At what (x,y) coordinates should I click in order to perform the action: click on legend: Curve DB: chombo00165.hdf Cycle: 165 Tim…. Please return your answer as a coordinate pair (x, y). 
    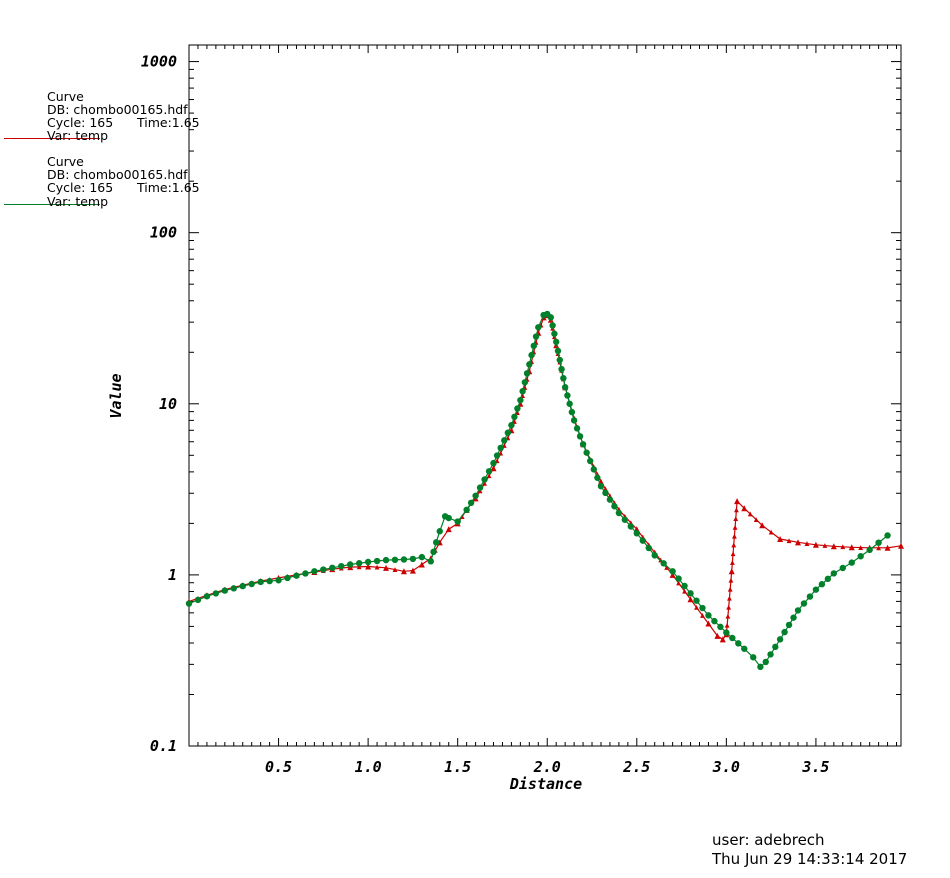
    Looking at the image, I should click on (102, 149).